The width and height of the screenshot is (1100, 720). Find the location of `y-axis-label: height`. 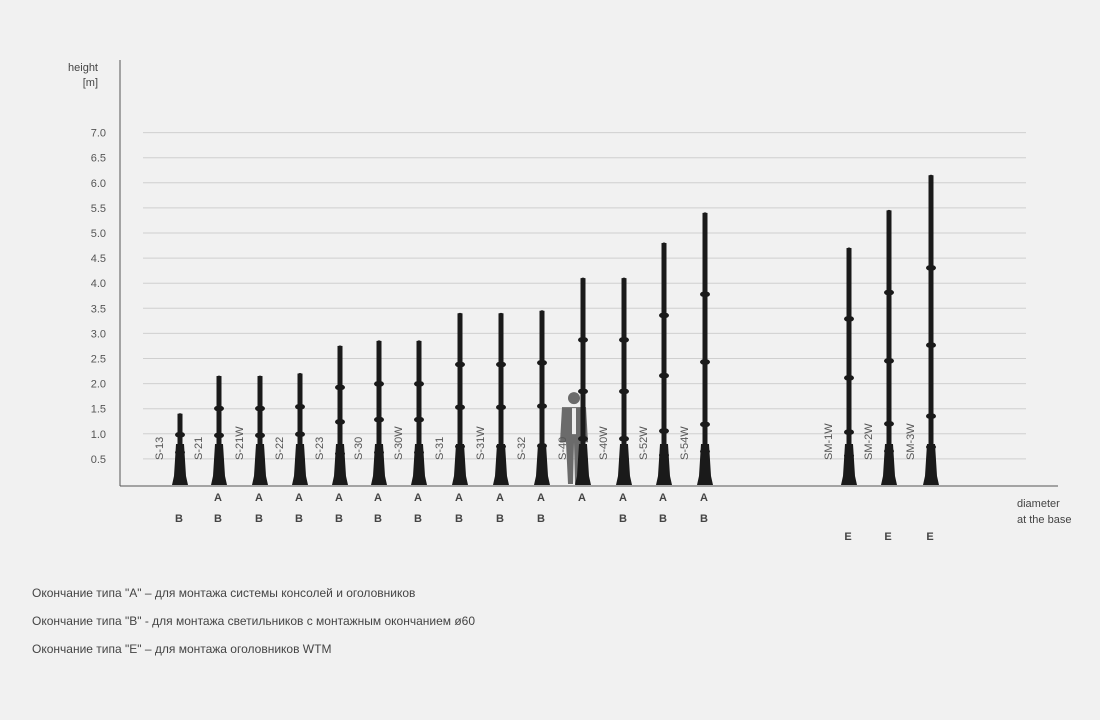

y-axis-label: height is located at coordinates (83, 68).